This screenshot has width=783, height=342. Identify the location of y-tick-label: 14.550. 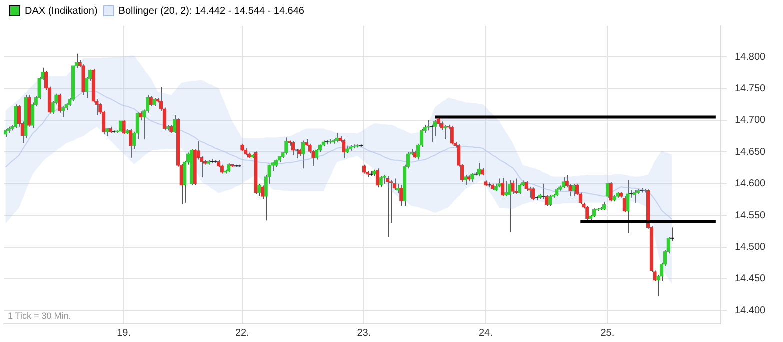
(750, 216).